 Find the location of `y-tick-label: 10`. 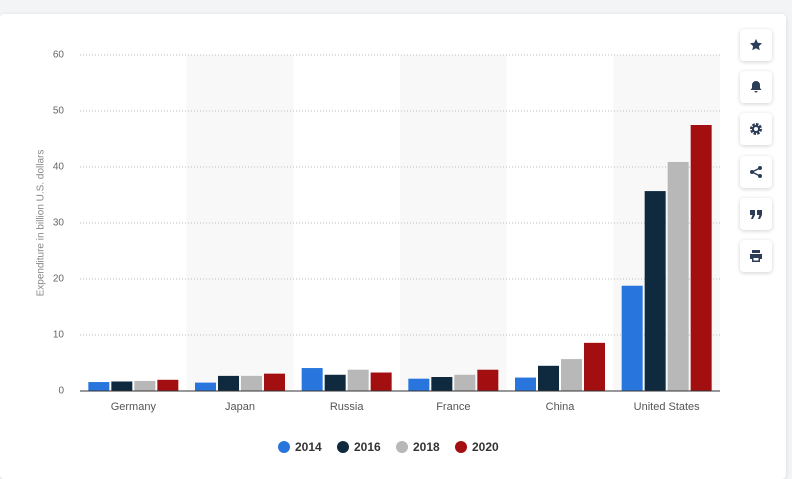

y-tick-label: 10 is located at coordinates (59, 335).